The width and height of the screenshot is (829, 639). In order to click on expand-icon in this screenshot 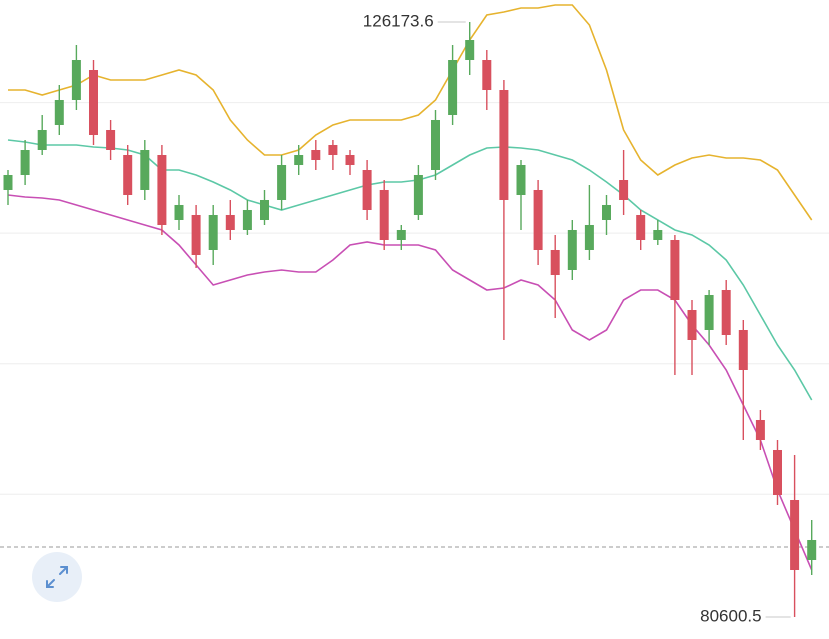, I will do `click(57, 577)`.